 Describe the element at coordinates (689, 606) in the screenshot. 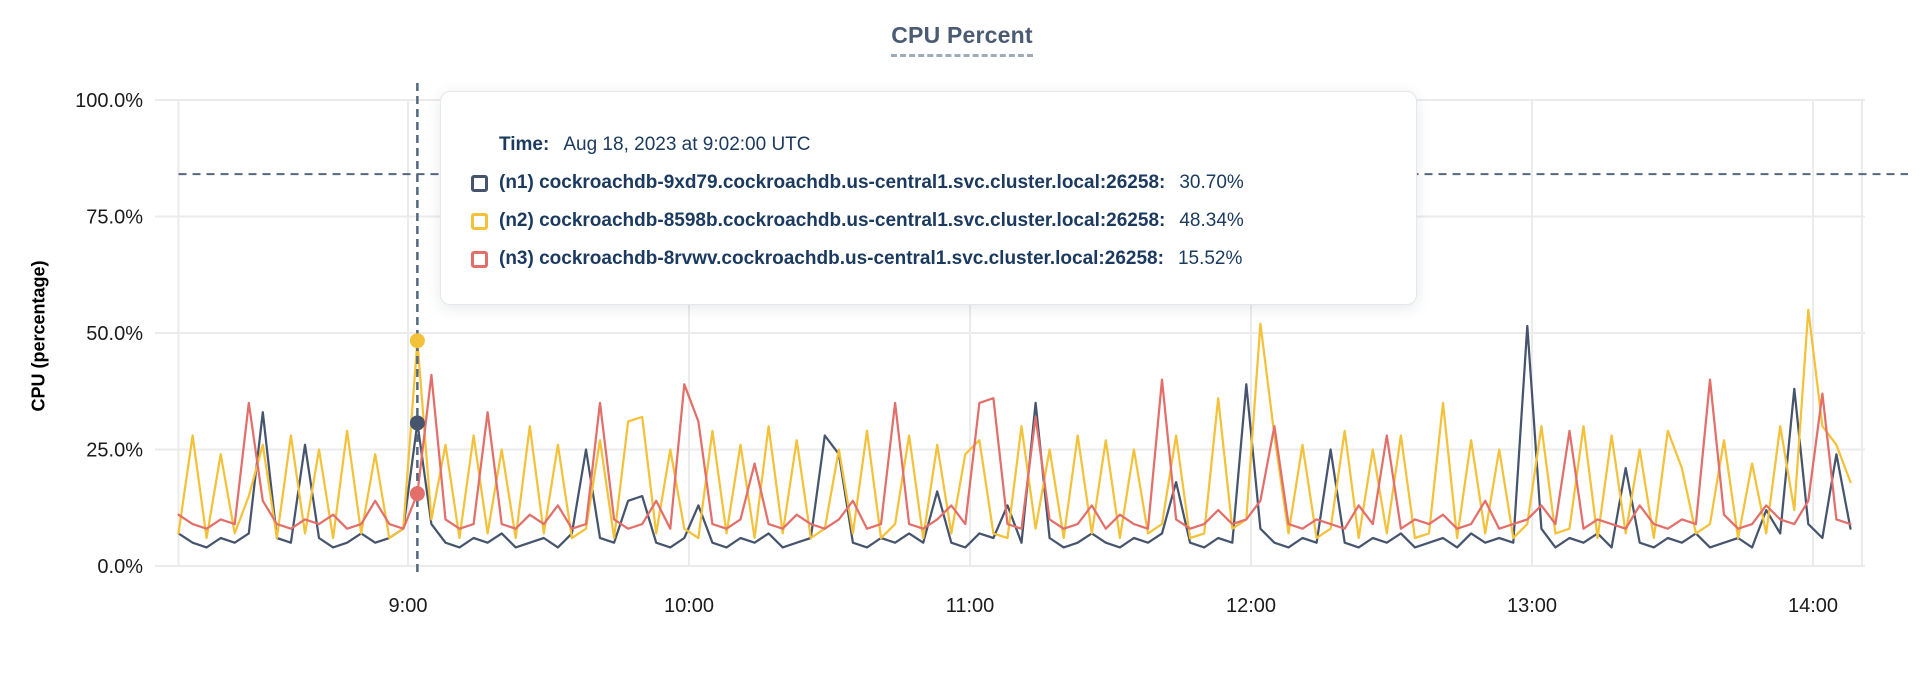

I see `x-tick-label: 10:00` at that location.